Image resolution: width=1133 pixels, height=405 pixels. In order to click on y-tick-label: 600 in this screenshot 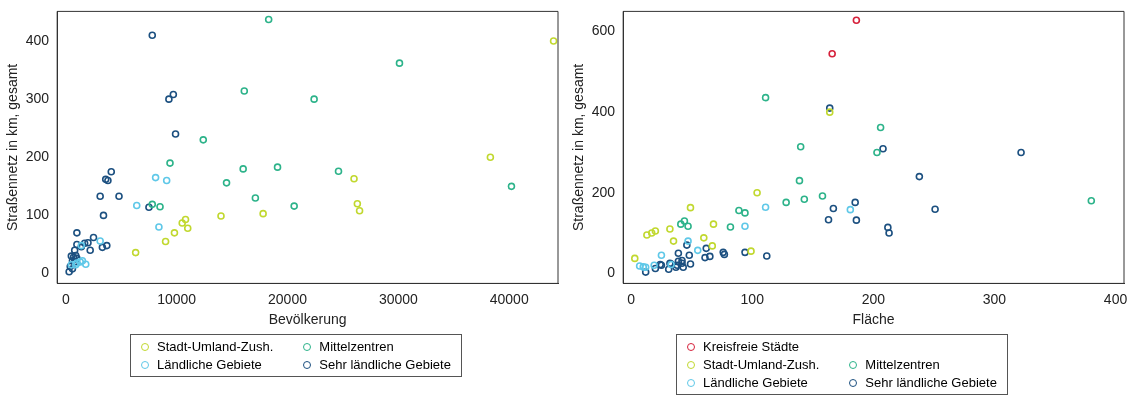, I will do `click(603, 30)`.